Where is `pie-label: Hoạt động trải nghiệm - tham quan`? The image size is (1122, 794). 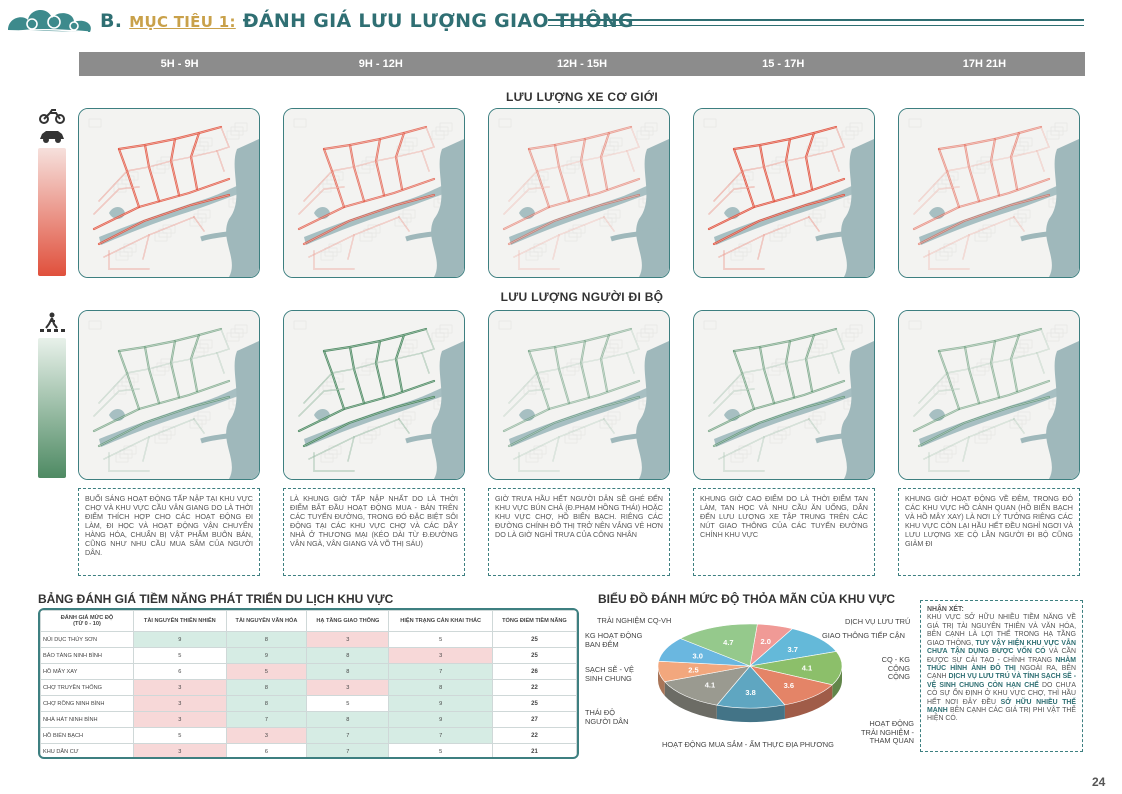
pie-label: Hoạt động trải nghiệm - tham quan is located at coordinates (887, 732).